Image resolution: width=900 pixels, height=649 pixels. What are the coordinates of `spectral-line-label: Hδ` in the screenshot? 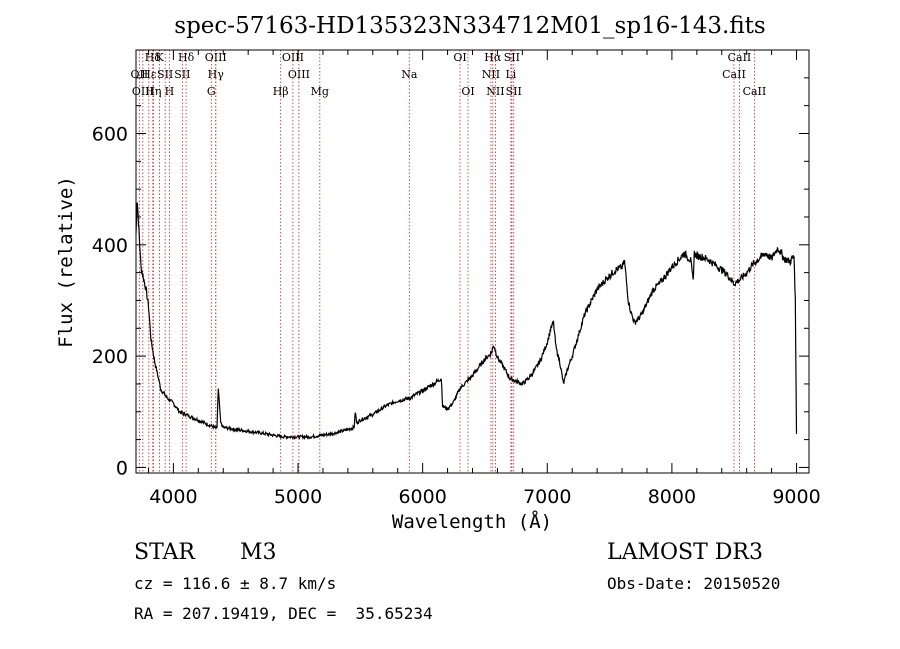 It's located at (186, 57).